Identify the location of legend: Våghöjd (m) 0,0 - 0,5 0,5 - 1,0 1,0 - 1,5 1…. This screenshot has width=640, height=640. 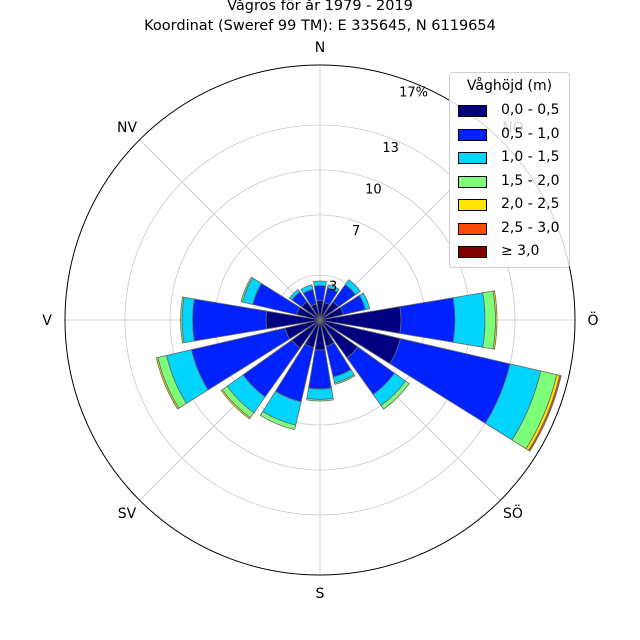
(509, 170).